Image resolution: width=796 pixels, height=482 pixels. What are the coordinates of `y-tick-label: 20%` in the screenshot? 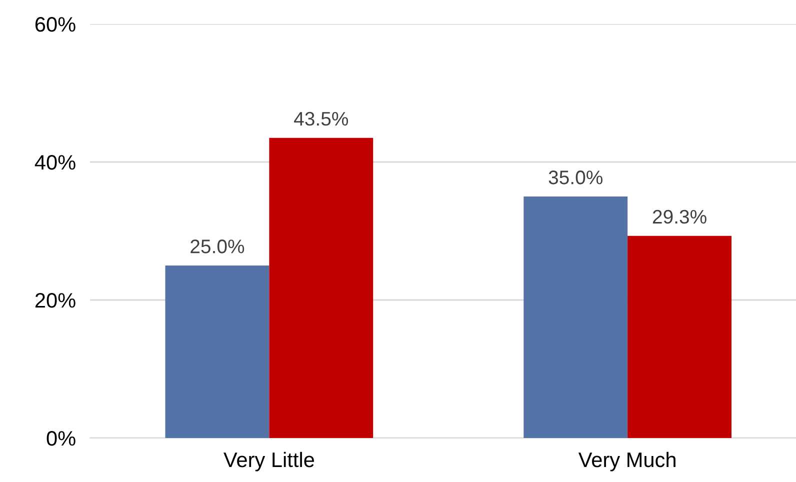 It's located at (55, 300).